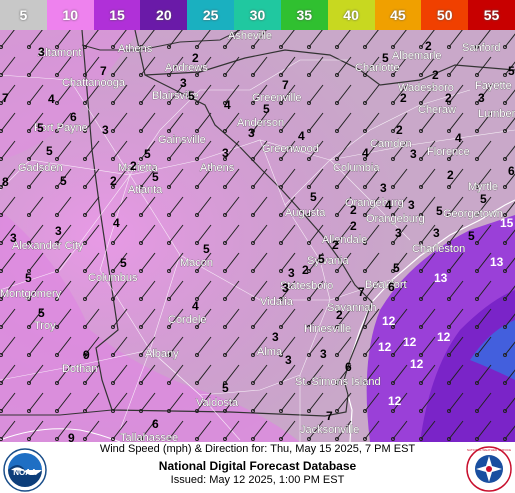 The image size is (515, 493). What do you see at coordinates (328, 261) in the screenshot?
I see `city-label: Sylvania` at bounding box center [328, 261].